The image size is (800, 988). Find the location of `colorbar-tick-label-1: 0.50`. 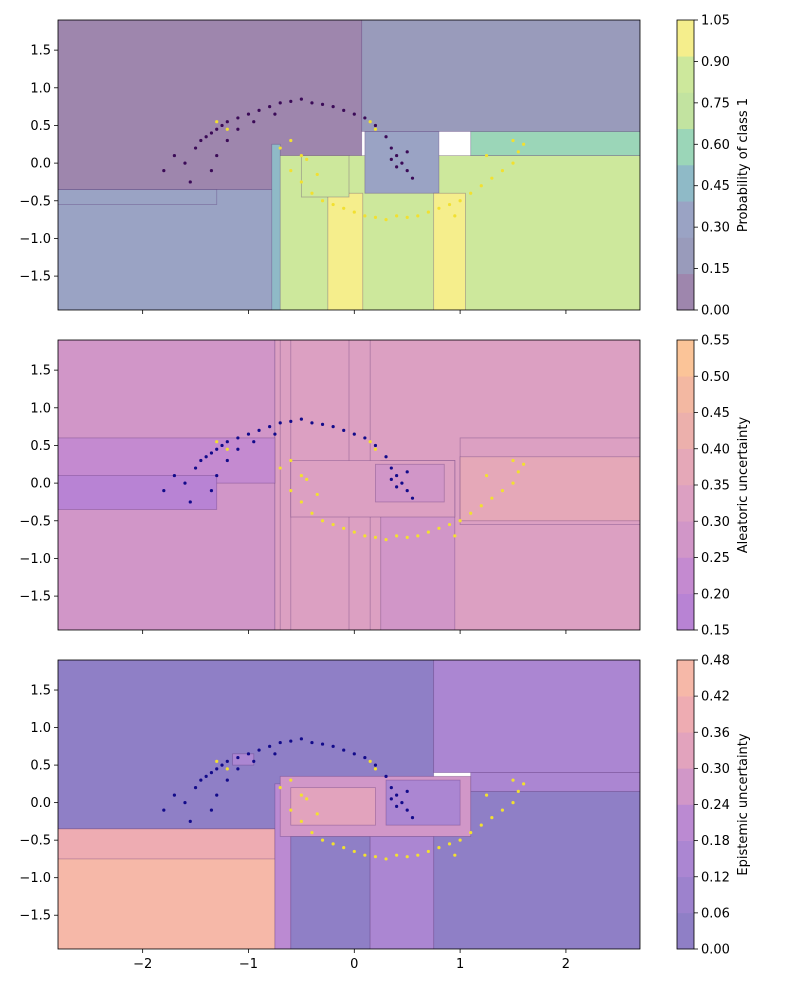

colorbar-tick-label-1: 0.50 is located at coordinates (715, 377).